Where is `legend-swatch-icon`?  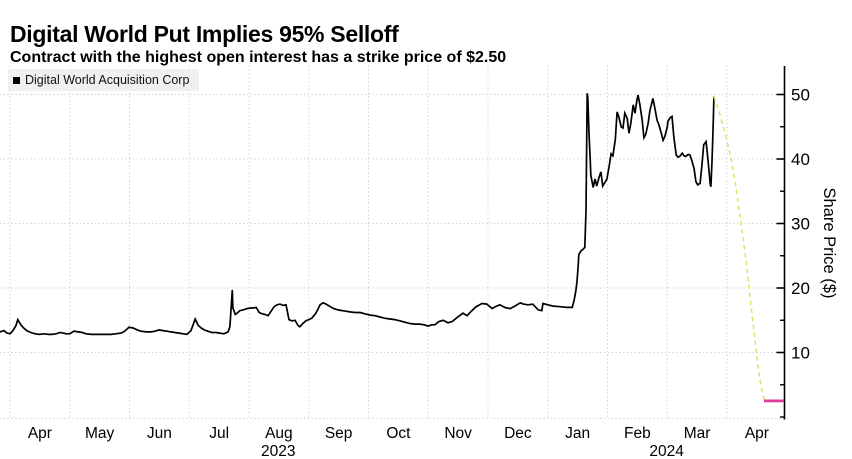 legend-swatch-icon is located at coordinates (16, 80).